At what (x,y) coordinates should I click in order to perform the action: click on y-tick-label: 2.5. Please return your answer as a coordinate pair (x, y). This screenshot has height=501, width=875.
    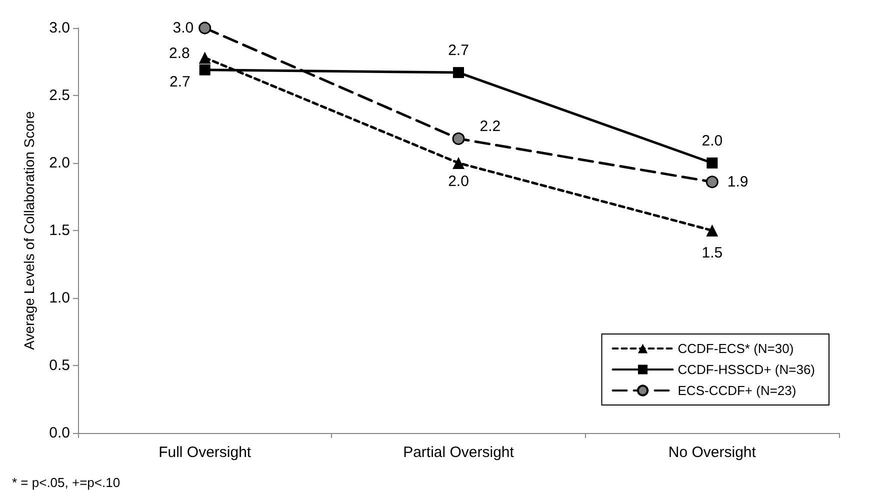
    Looking at the image, I should click on (59, 95).